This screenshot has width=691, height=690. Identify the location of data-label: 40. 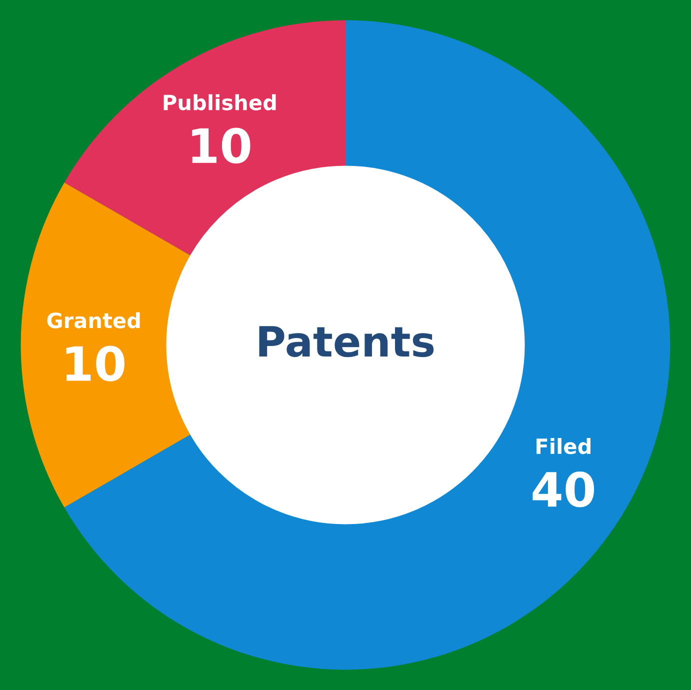
(563, 490).